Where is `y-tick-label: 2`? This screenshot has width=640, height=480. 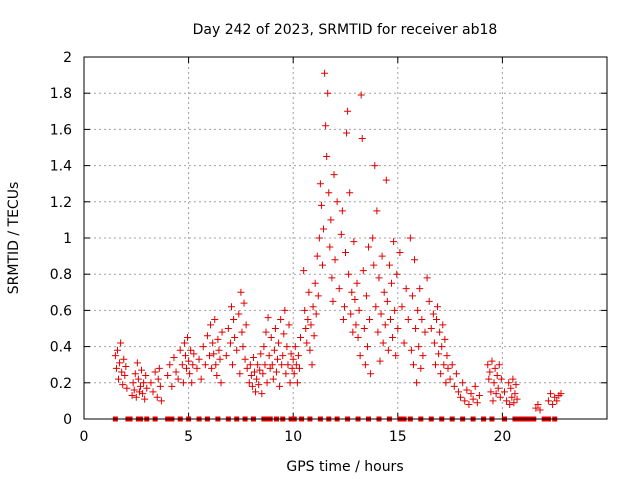 y-tick-label: 2 is located at coordinates (67, 58).